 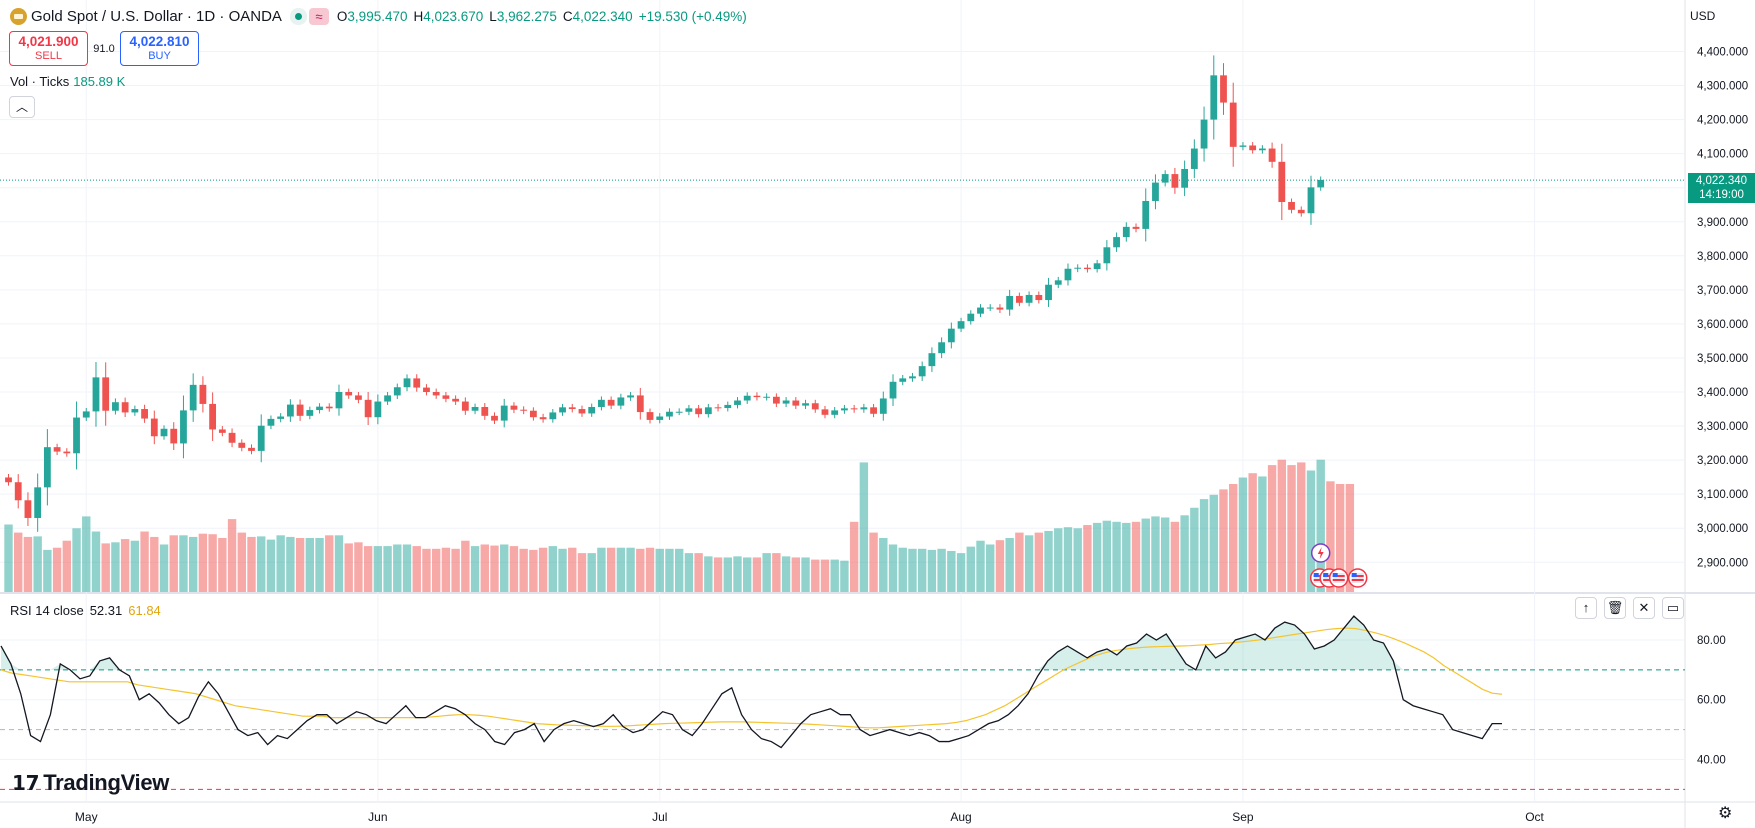 I want to click on symbol-title: Gold Spot / U.S. Dollar · 1D · OANDA, so click(x=156, y=16).